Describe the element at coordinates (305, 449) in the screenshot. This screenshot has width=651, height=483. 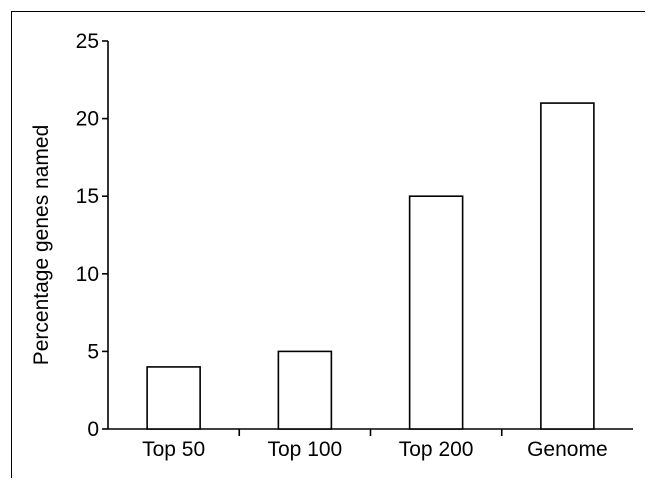
I see `x-tick-label: Top 100` at that location.